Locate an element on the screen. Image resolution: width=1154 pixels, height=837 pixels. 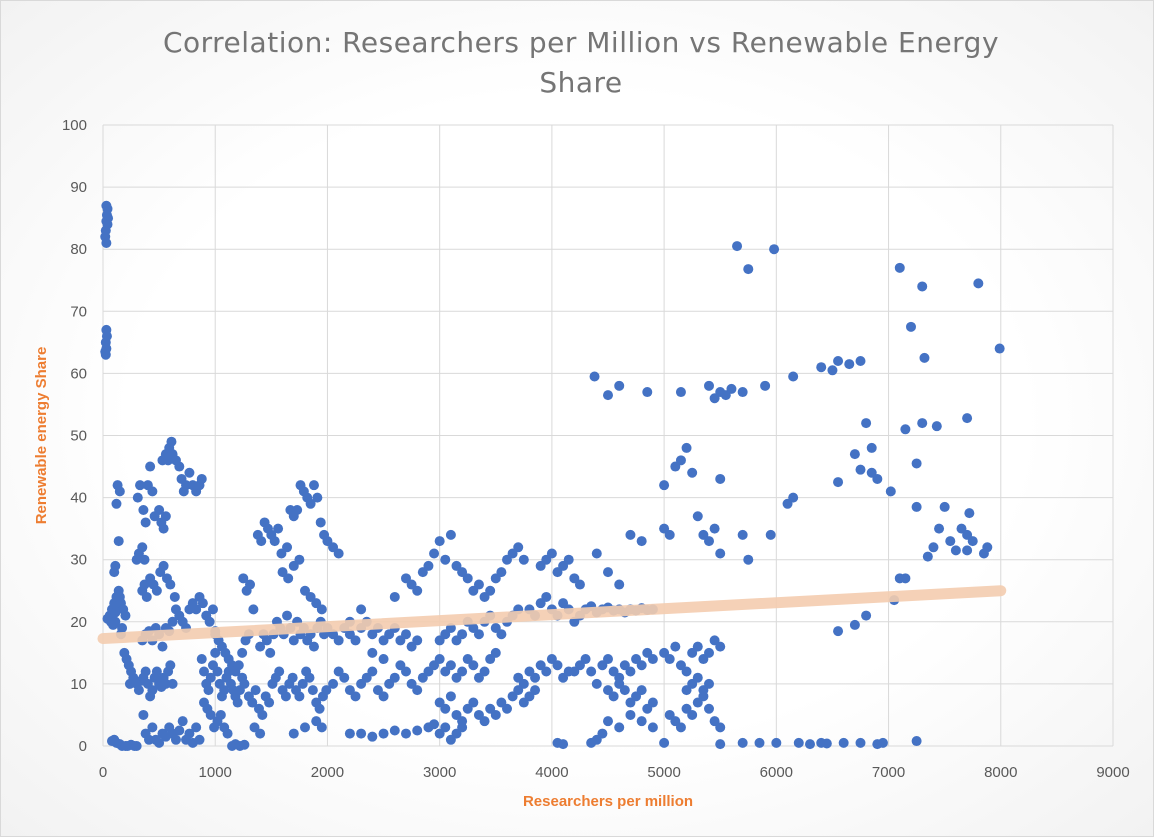
x-tick-label: 5000 is located at coordinates (663, 772).